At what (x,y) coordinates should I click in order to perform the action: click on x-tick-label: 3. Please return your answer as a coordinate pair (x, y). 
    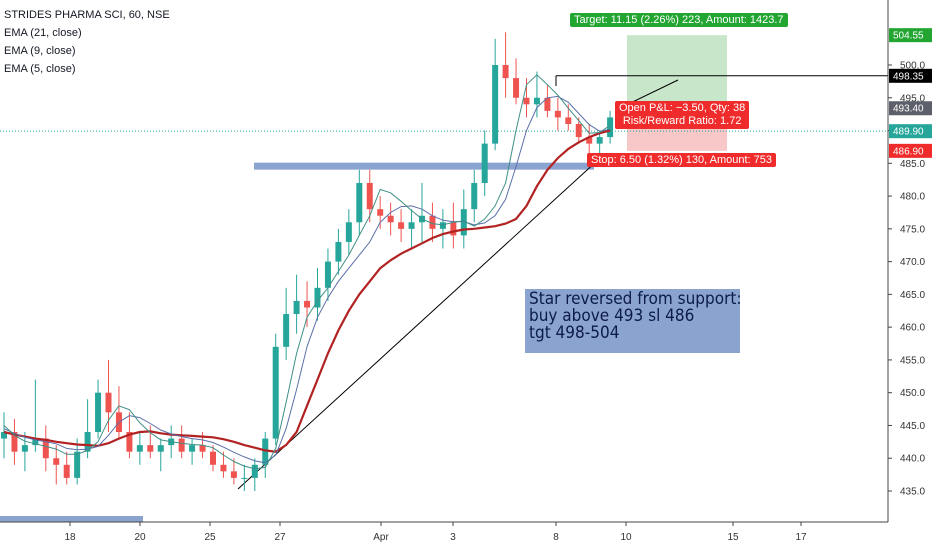
    Looking at the image, I should click on (453, 537).